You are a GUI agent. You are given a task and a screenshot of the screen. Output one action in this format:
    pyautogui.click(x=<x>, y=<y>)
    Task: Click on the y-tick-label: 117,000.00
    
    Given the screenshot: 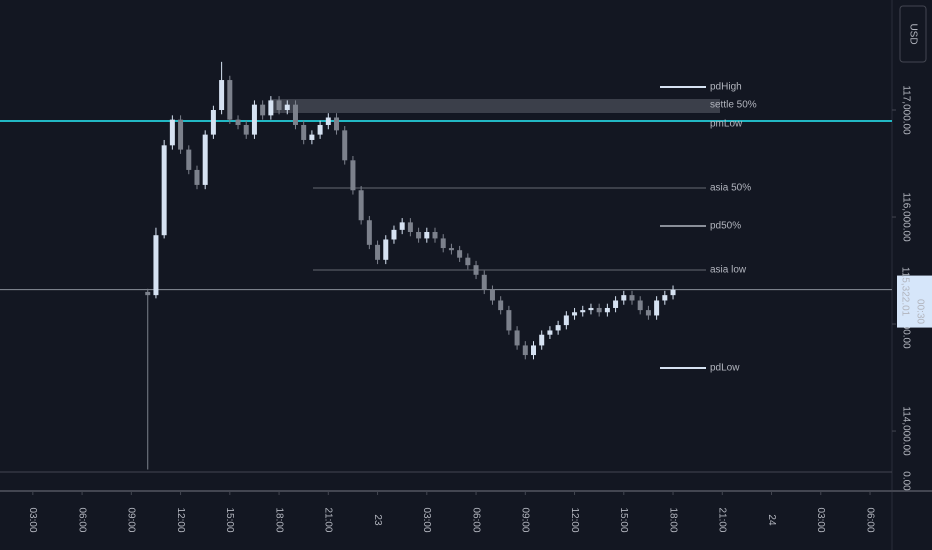 What is the action you would take?
    pyautogui.click(x=905, y=110)
    